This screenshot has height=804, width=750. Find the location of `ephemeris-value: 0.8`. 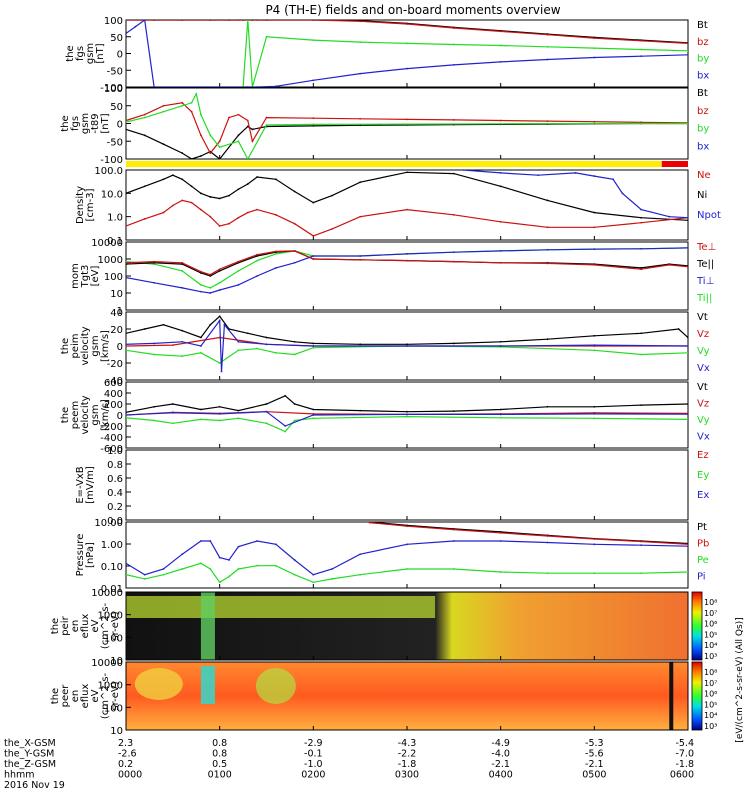

ephemeris-value: 0.8 is located at coordinates (219, 743).